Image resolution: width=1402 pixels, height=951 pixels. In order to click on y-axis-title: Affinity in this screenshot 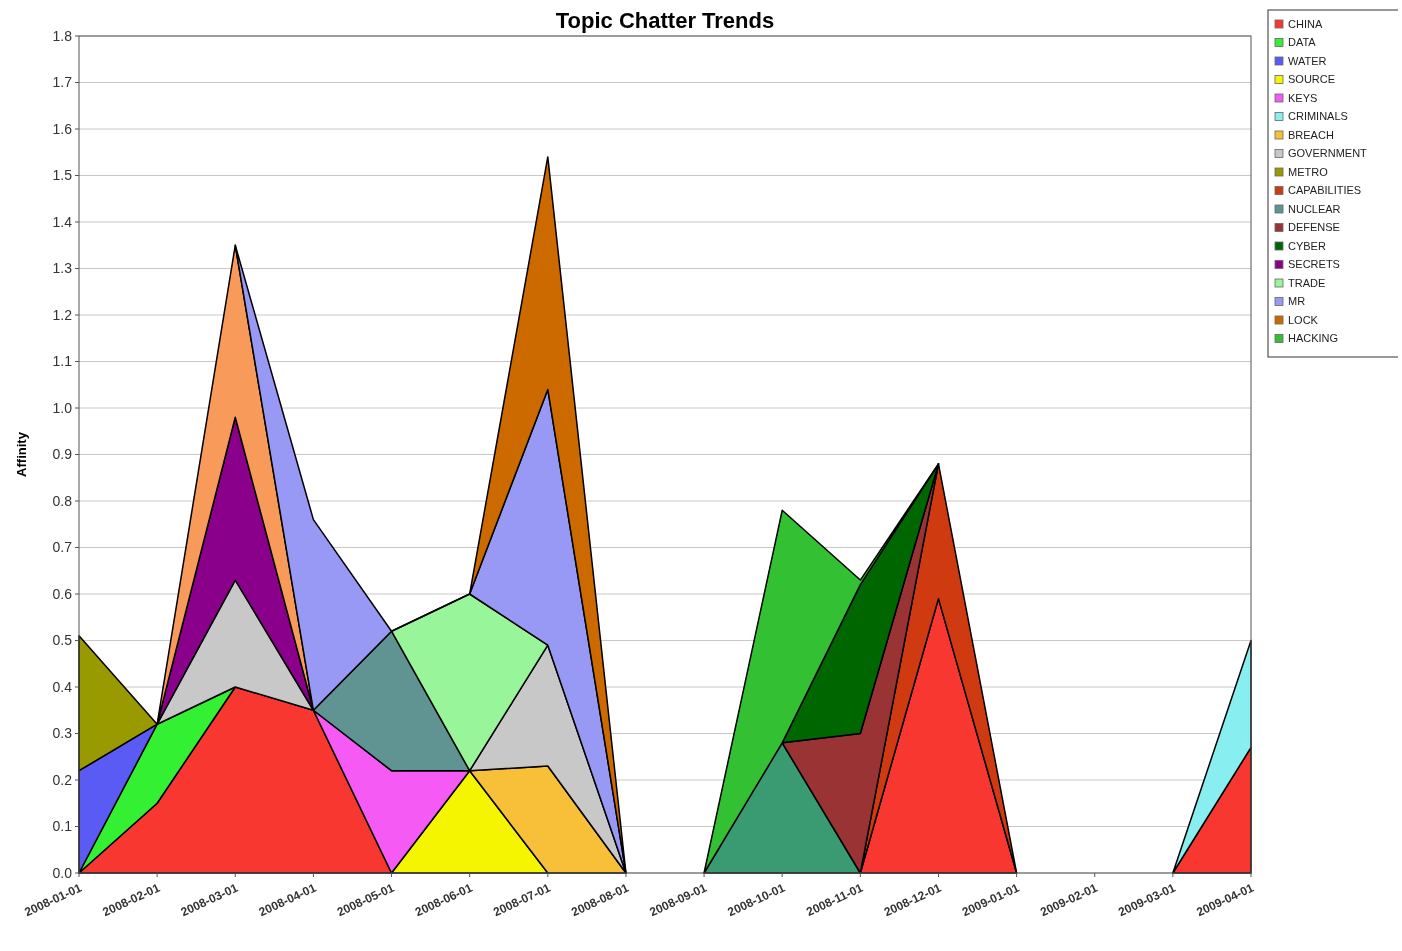, I will do `click(21, 454)`.